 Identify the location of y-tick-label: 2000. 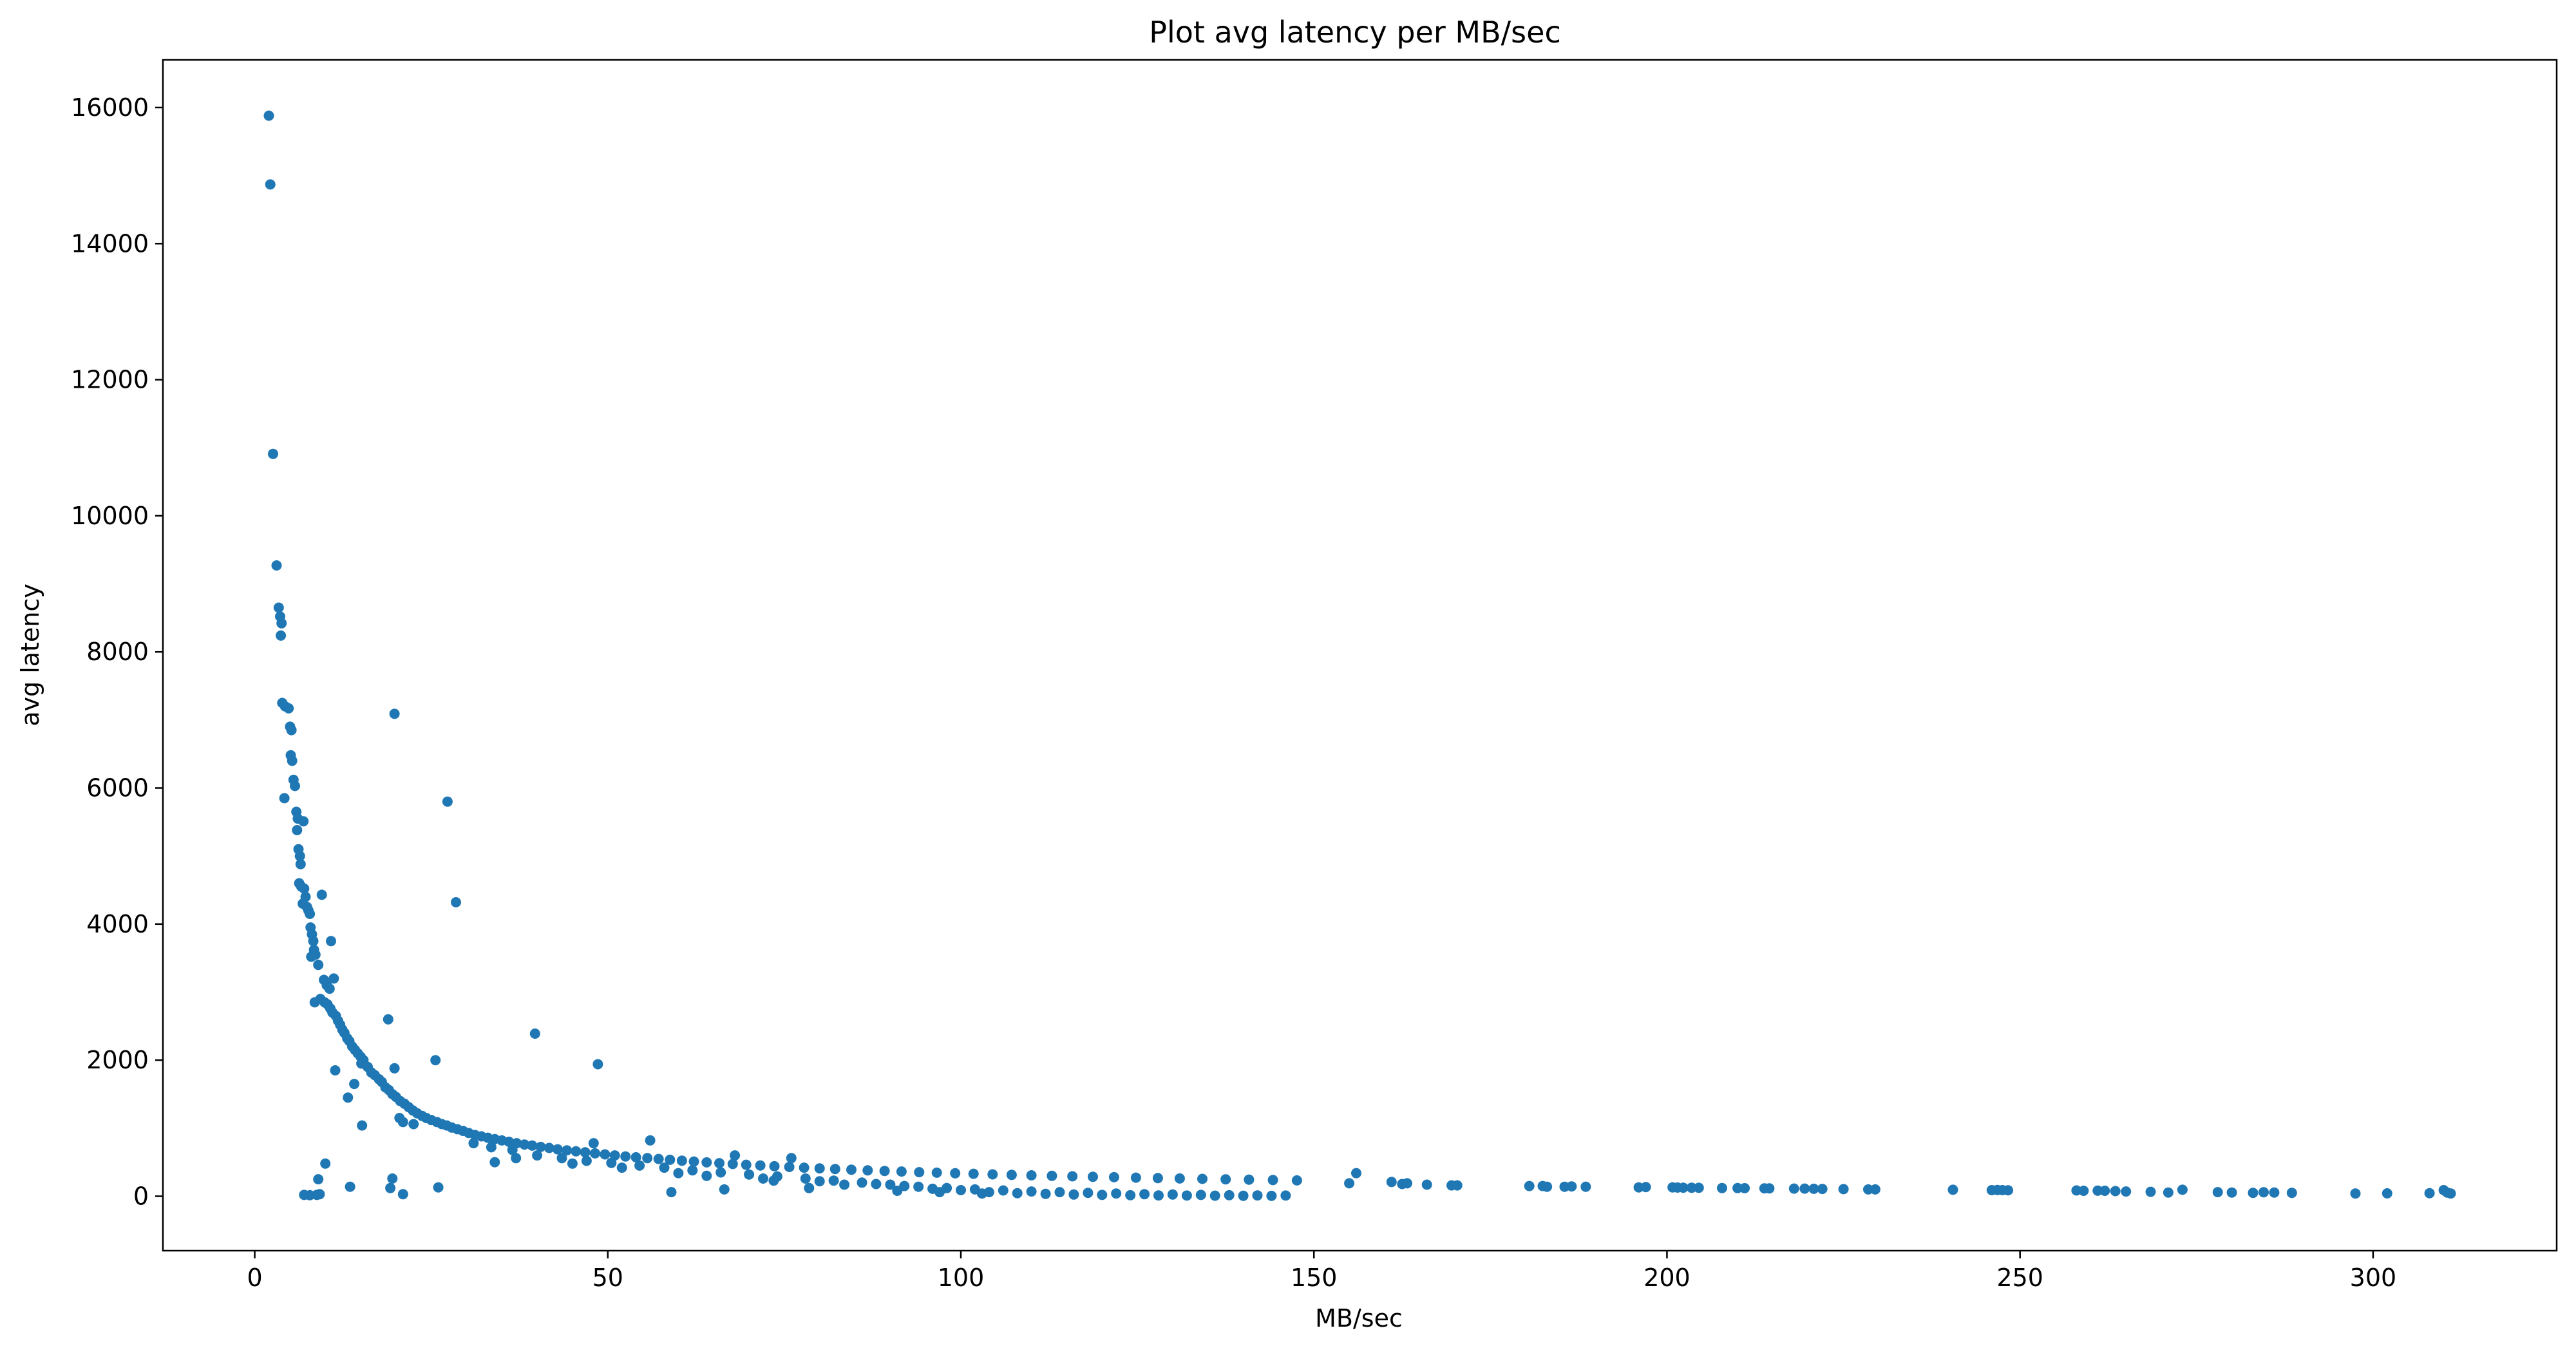
(117, 1060).